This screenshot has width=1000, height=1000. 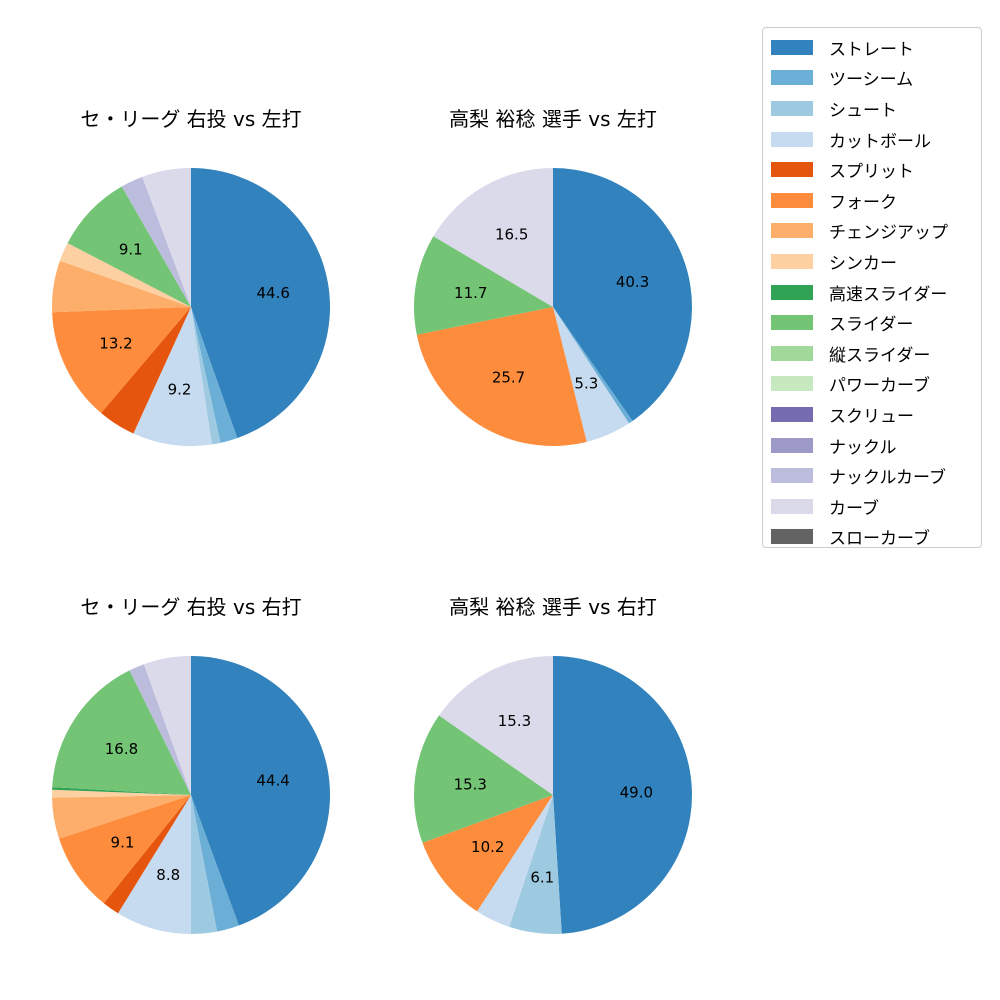 I want to click on slice-label: 10.2, so click(x=487, y=847).